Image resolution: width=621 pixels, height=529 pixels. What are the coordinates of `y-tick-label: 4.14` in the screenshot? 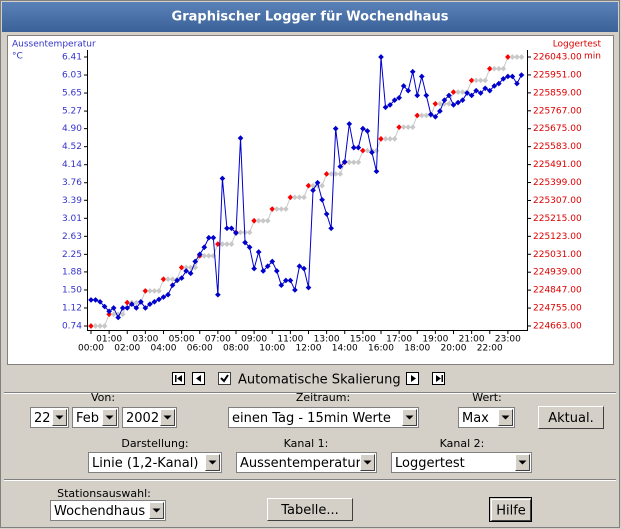 It's located at (72, 165).